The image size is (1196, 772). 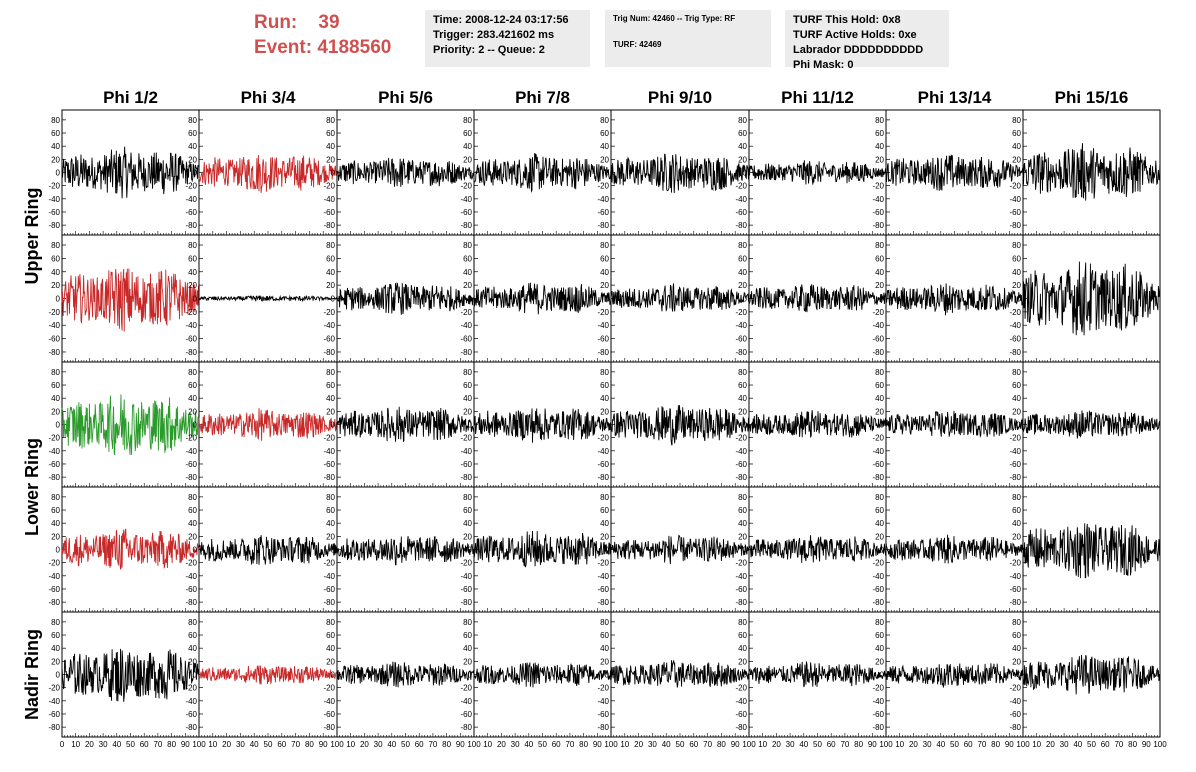 I want to click on x-tick-label: 60, so click(x=556, y=744).